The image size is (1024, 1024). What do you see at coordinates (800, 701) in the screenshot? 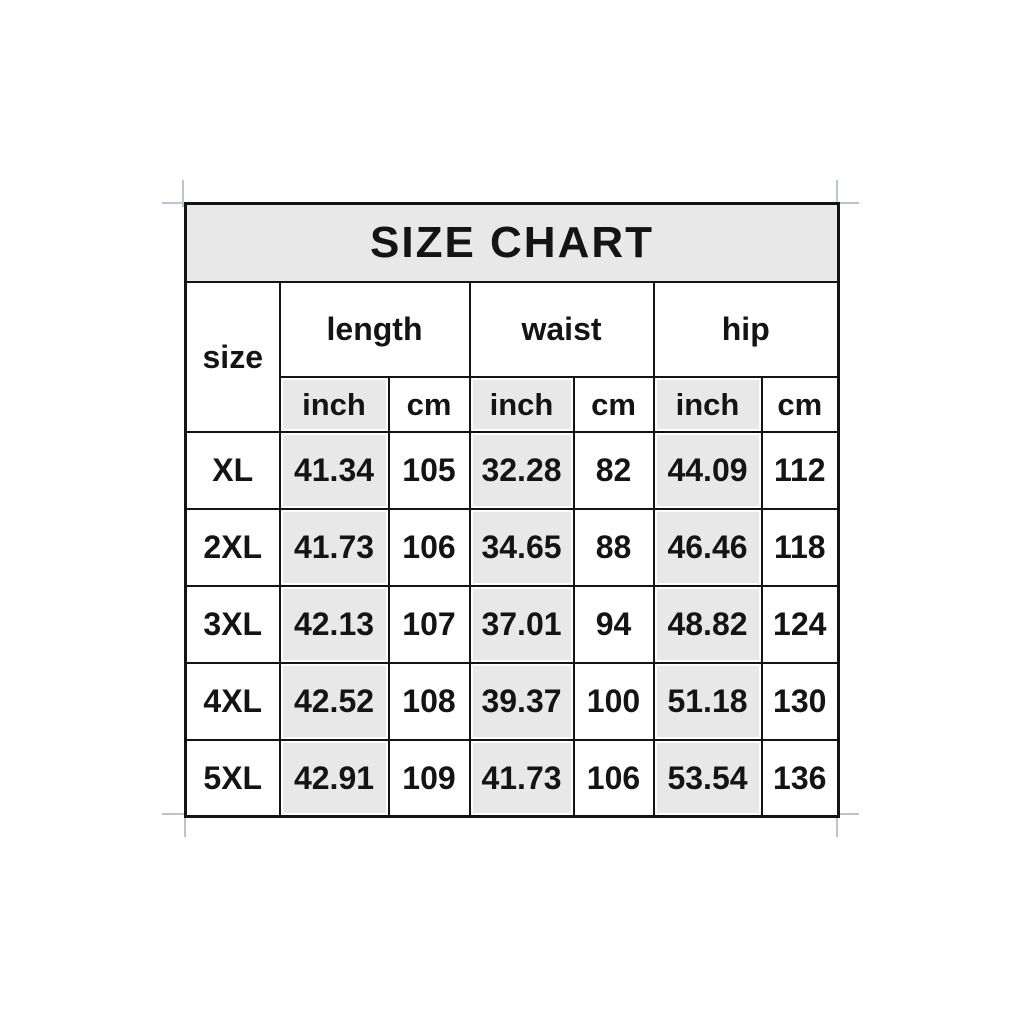
I see `value-cell: 130` at bounding box center [800, 701].